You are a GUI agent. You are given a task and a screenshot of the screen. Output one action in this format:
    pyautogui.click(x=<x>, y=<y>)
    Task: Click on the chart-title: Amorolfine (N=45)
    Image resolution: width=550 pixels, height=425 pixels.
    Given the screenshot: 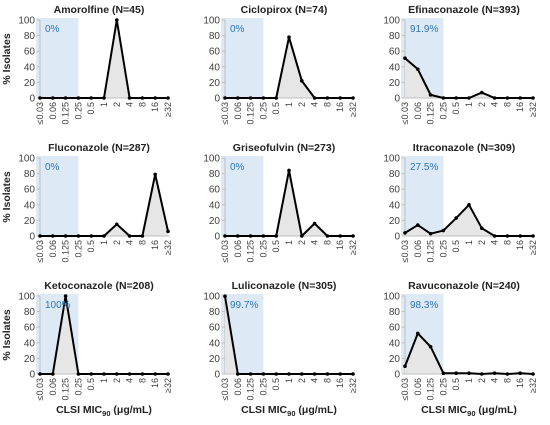 What is the action you would take?
    pyautogui.click(x=99, y=10)
    